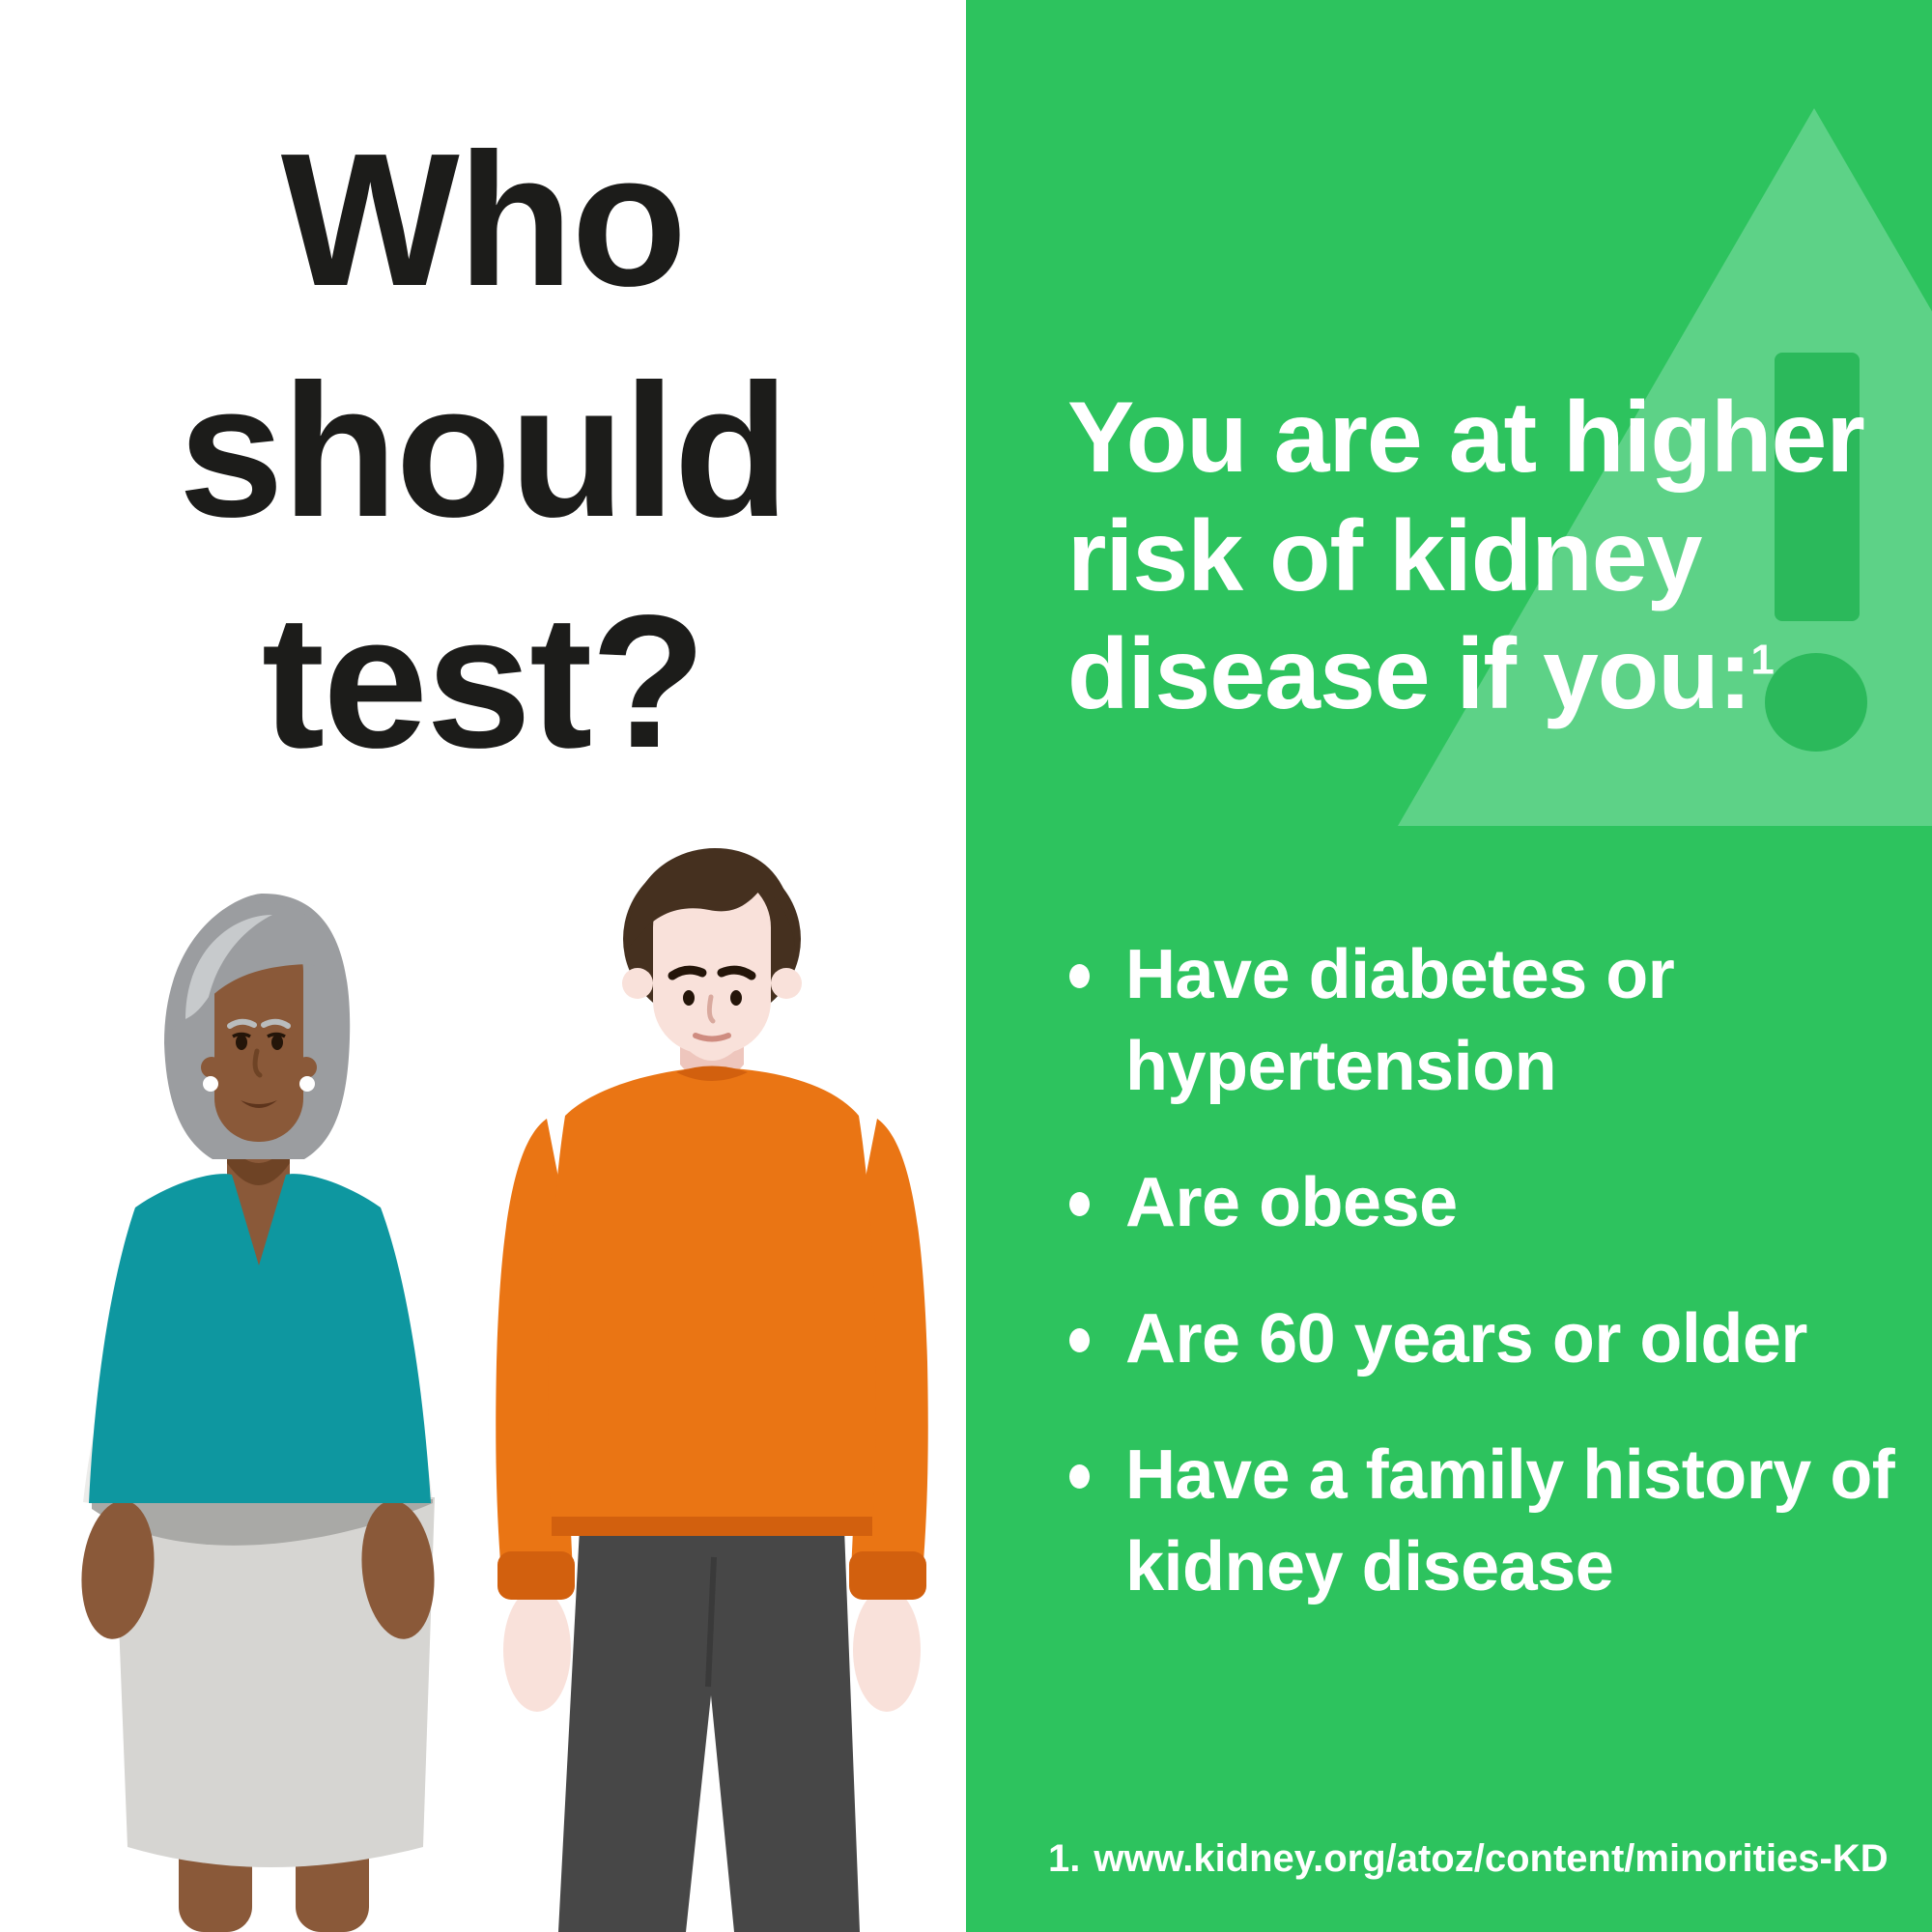  I want to click on woman-neck-shadow, so click(258, 1163).